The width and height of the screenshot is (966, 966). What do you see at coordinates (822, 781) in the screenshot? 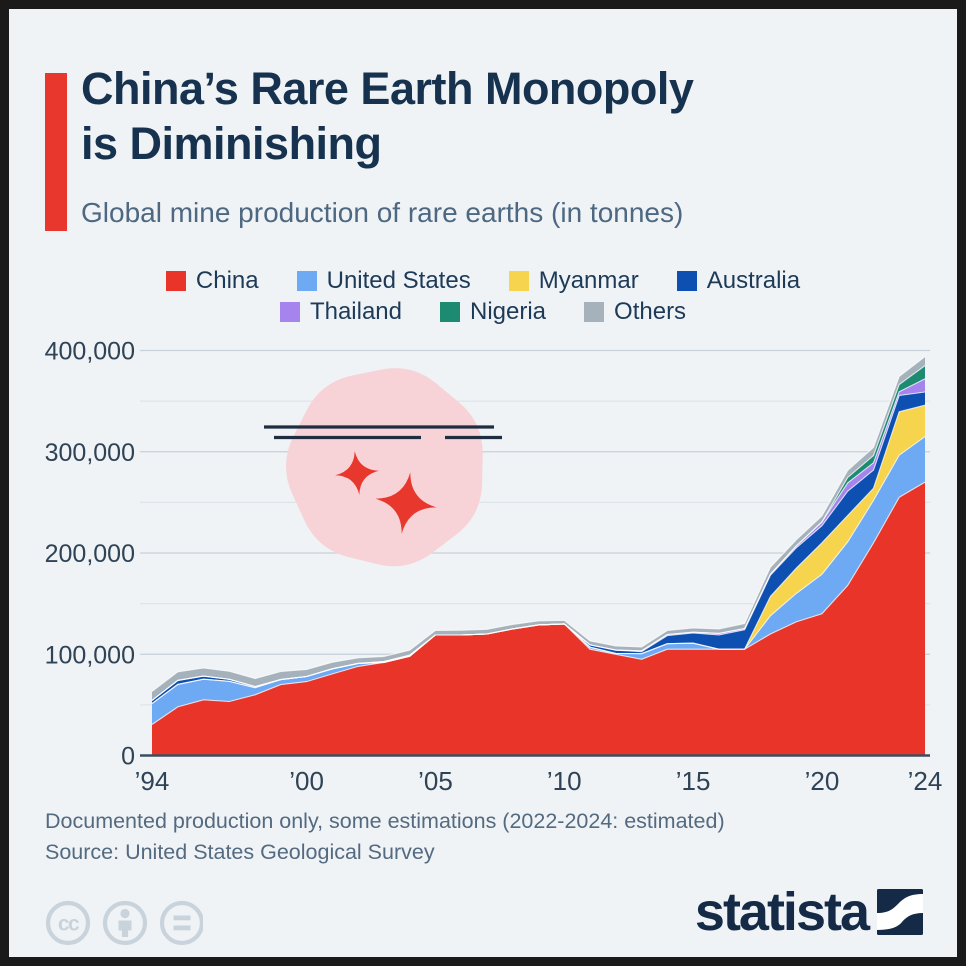
I see `x-axis-tick-label: ’20` at bounding box center [822, 781].